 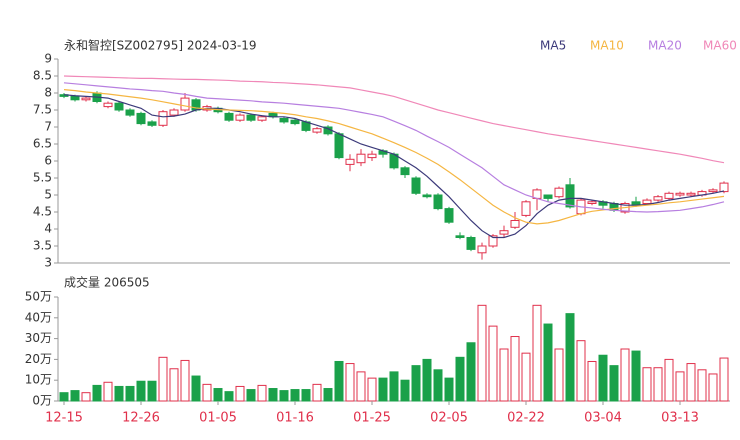 What do you see at coordinates (42, 76) in the screenshot?
I see `y-tick-label: 8.5` at bounding box center [42, 76].